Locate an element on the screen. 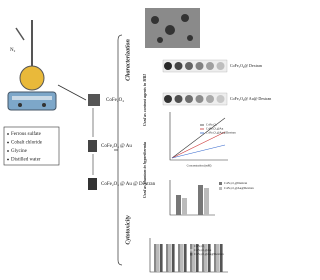  x-axis-label: Concentration (mM) is located at coordinates (199, 166).